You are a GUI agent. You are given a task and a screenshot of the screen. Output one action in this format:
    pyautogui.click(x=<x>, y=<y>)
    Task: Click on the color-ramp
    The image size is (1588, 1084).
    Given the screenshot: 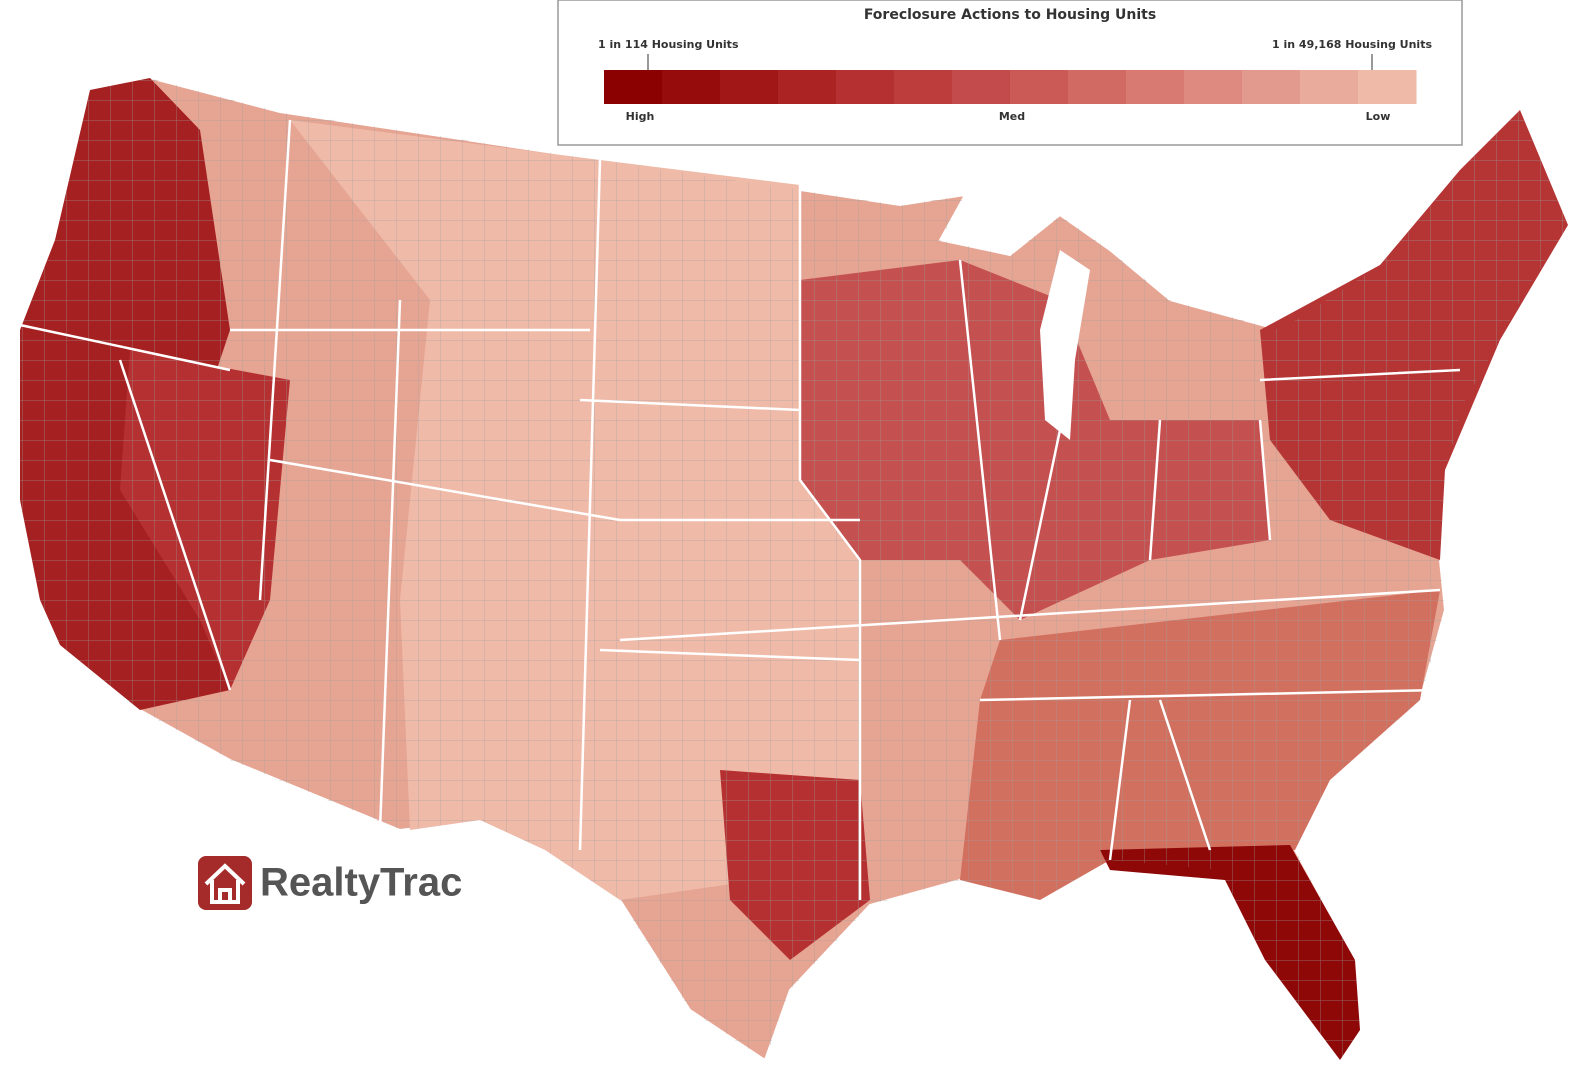 What is the action you would take?
    pyautogui.click(x=1010, y=87)
    